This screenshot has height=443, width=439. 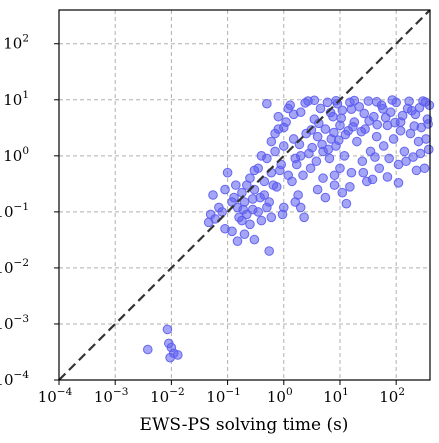 What do you see at coordinates (111, 396) in the screenshot?
I see `x-tick-label: 10⁻³` at bounding box center [111, 396].